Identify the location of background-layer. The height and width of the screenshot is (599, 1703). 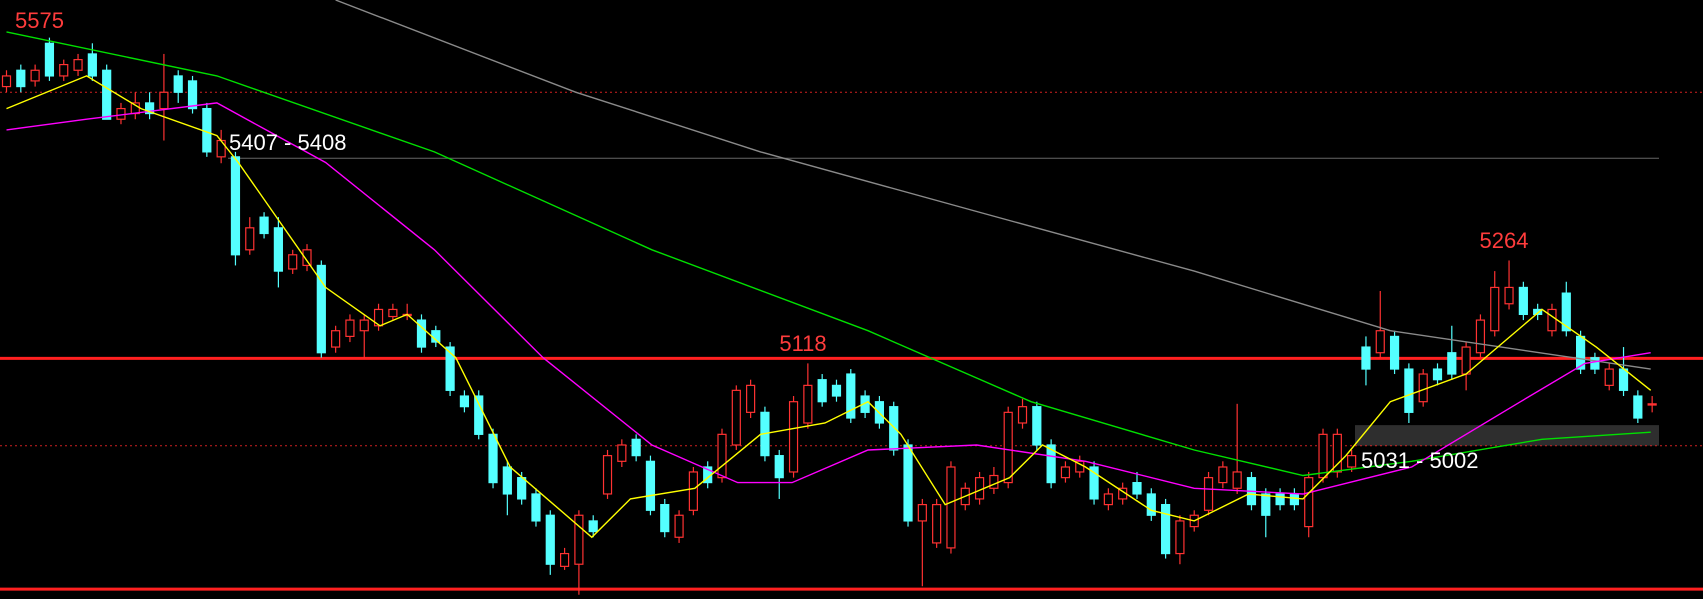
(1507, 435).